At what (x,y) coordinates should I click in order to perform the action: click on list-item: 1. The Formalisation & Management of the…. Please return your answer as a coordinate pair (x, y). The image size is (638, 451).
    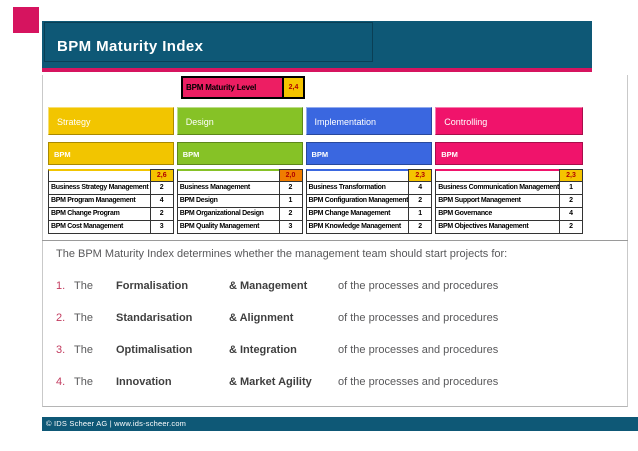
    Looking at the image, I should click on (277, 286).